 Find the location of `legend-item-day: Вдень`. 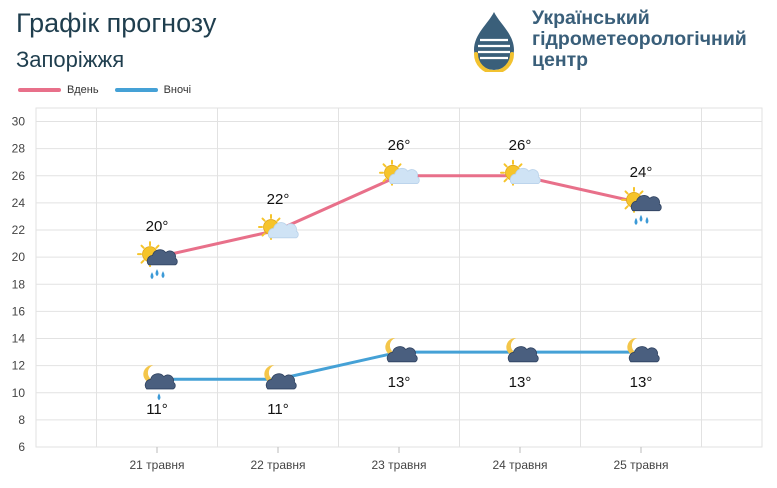

legend-item-day: Вдень is located at coordinates (58, 90).